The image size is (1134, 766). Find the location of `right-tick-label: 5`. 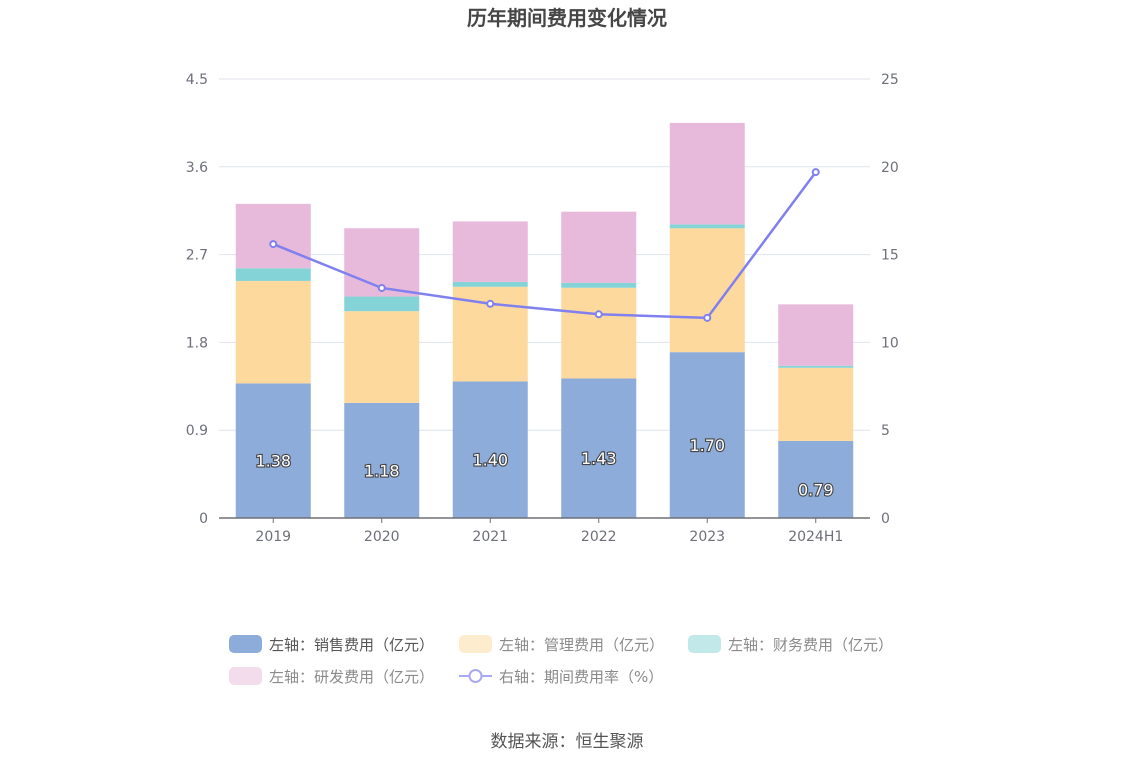

right-tick-label: 5 is located at coordinates (885, 431).